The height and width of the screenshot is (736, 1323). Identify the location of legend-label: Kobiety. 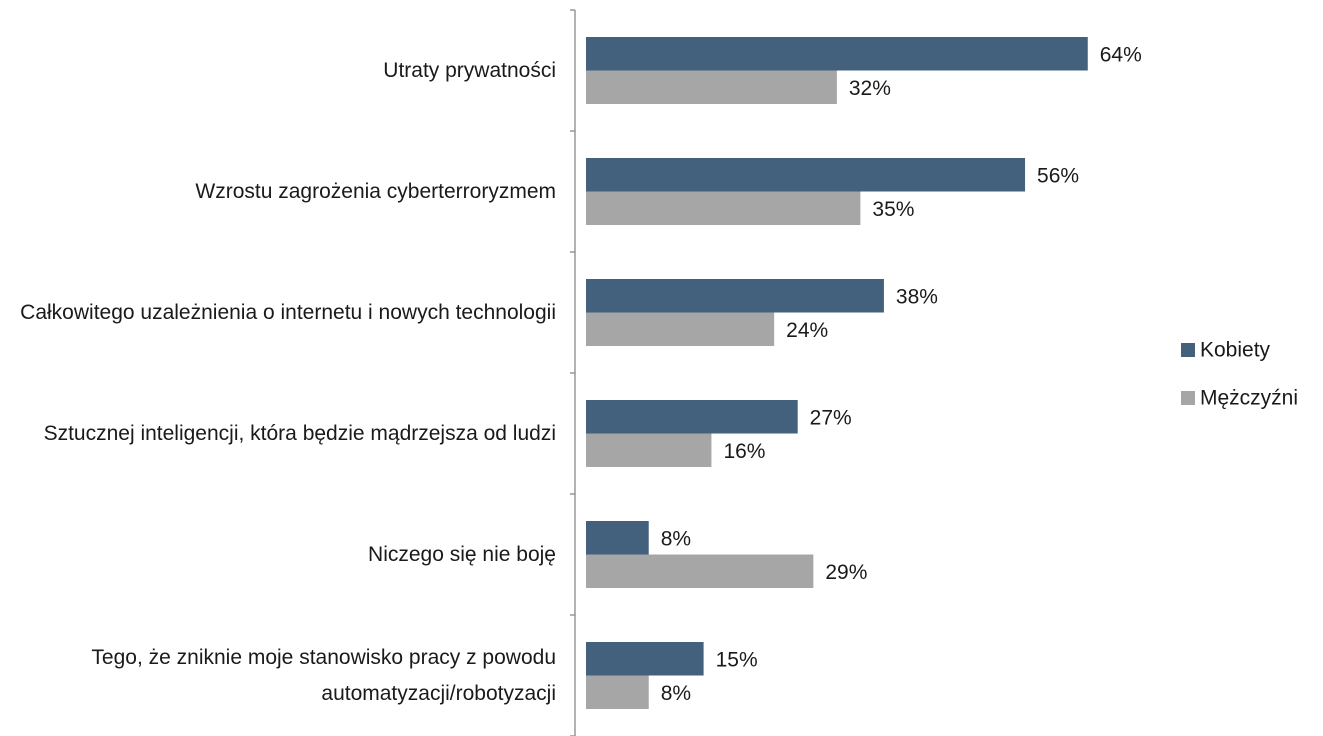
(1235, 350).